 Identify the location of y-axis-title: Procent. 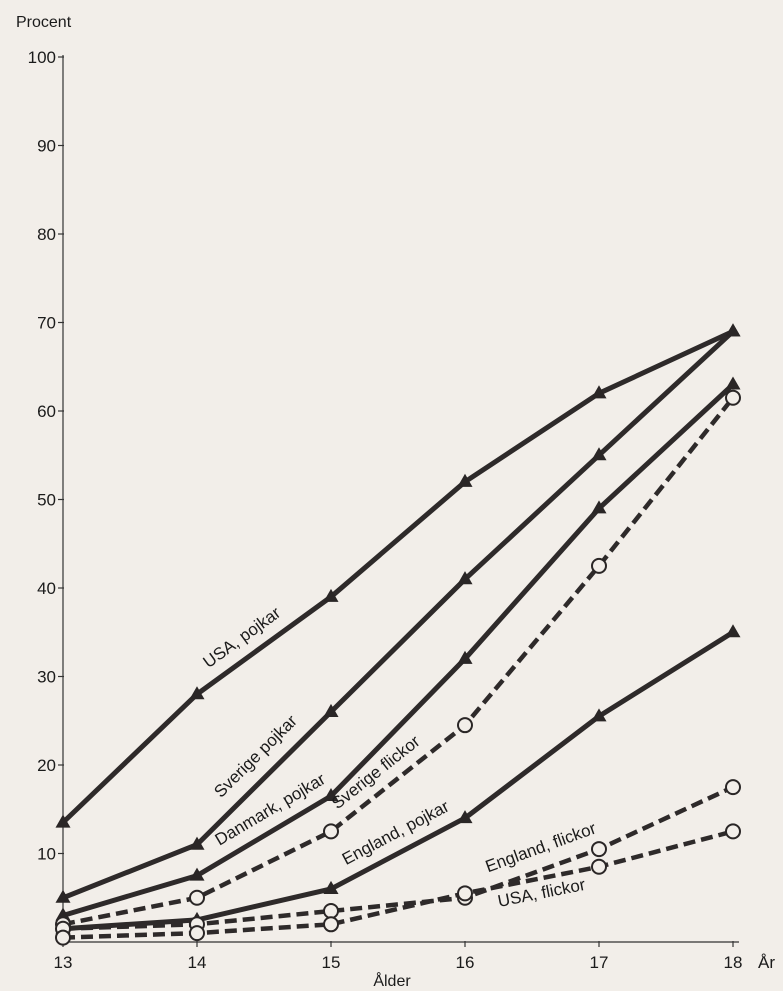
(44, 22).